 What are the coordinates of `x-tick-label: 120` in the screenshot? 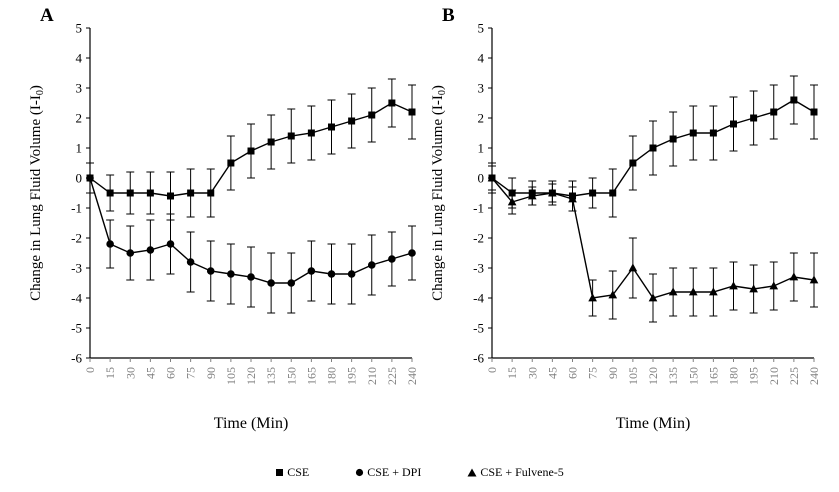 It's located at (251, 376).